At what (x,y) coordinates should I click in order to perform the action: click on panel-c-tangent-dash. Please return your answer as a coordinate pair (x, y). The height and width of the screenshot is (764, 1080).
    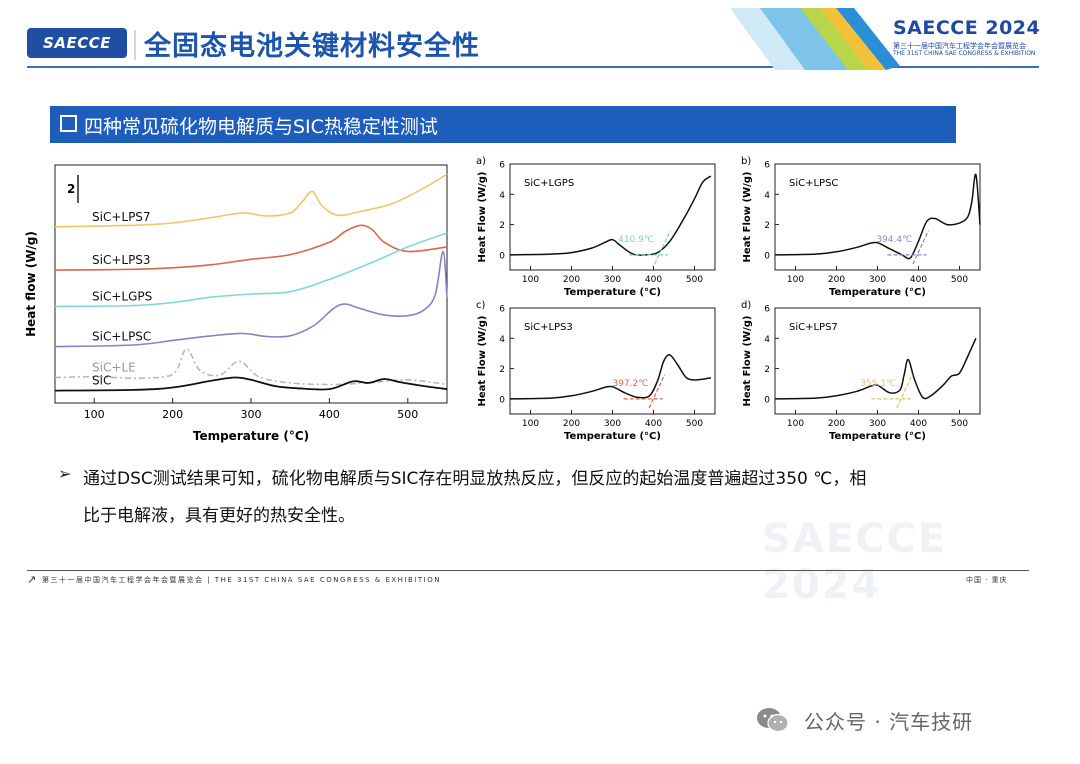
    Looking at the image, I should click on (657, 391).